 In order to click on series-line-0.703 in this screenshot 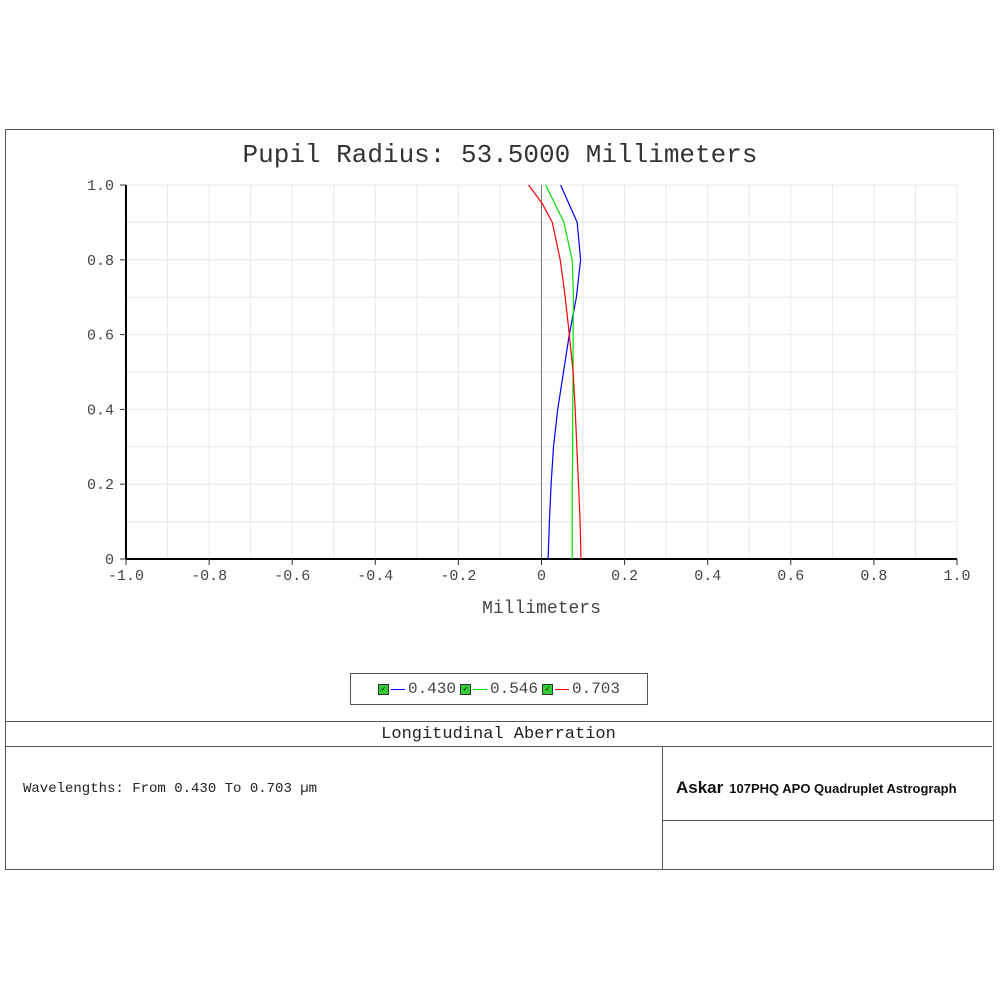, I will do `click(555, 372)`.